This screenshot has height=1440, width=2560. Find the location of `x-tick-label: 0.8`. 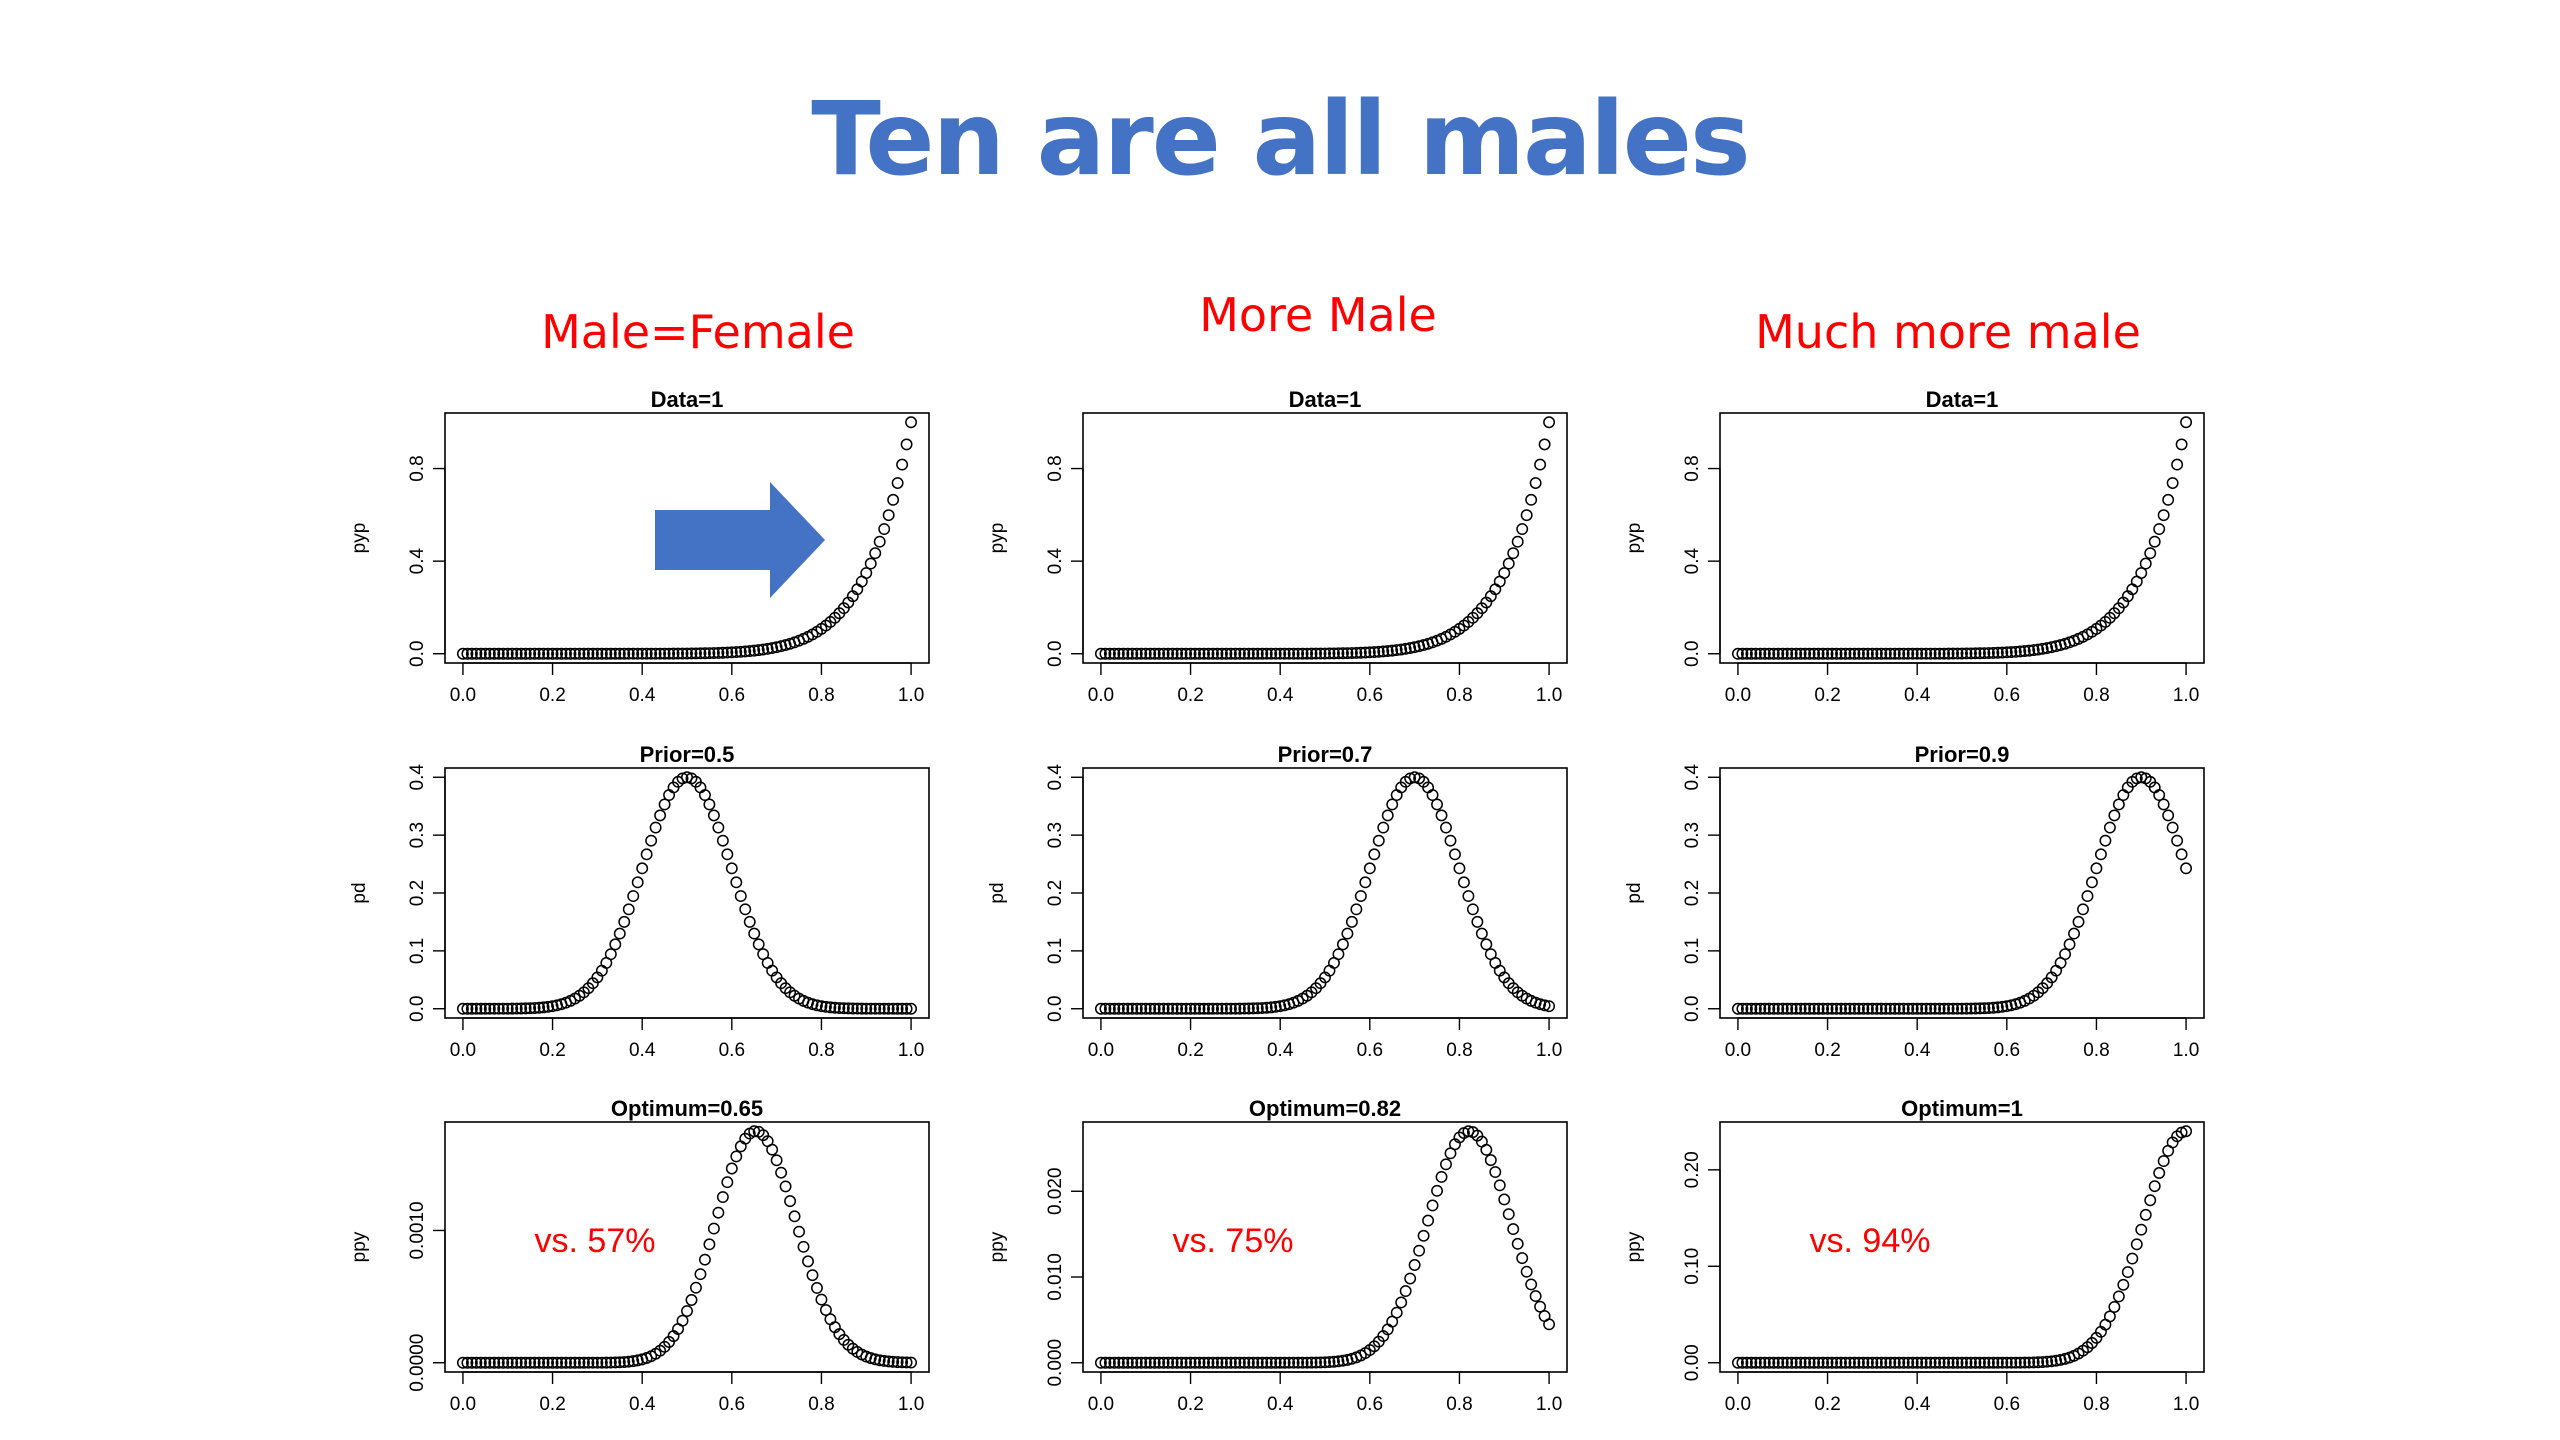

x-tick-label: 0.8 is located at coordinates (821, 695).